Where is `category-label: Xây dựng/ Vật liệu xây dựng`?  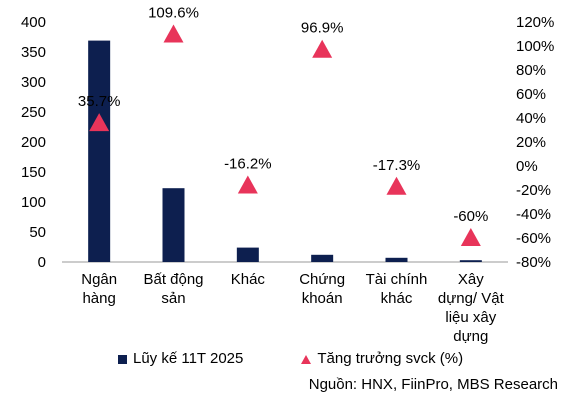
category-label: Xây dựng/ Vật liệu xây dựng is located at coordinates (471, 308).